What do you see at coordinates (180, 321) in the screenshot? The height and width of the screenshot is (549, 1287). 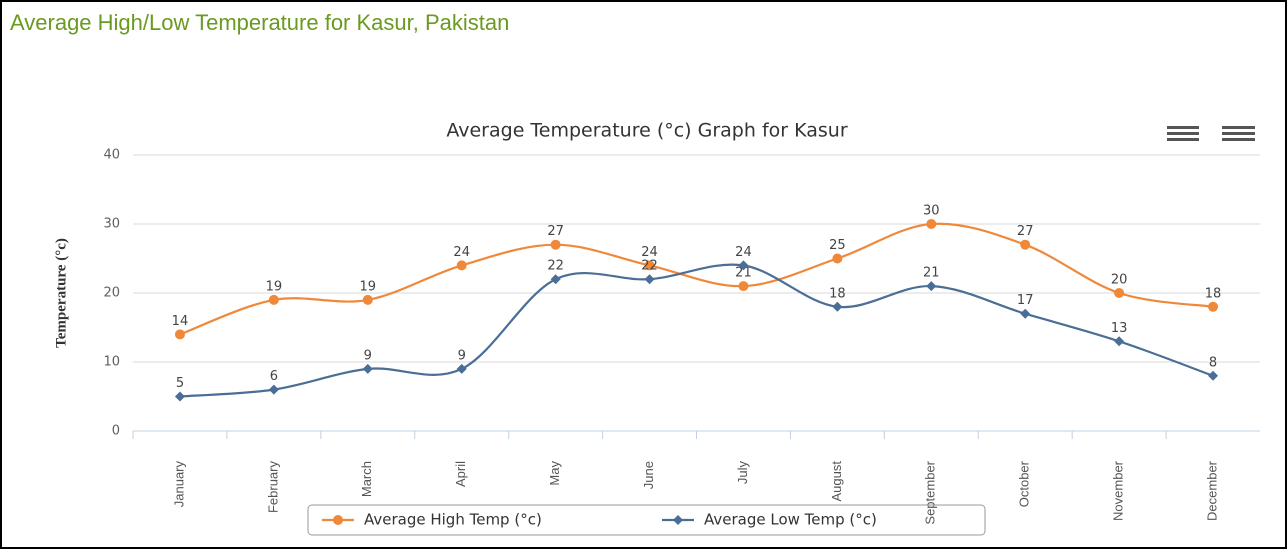 I see `data-label: 14` at bounding box center [180, 321].